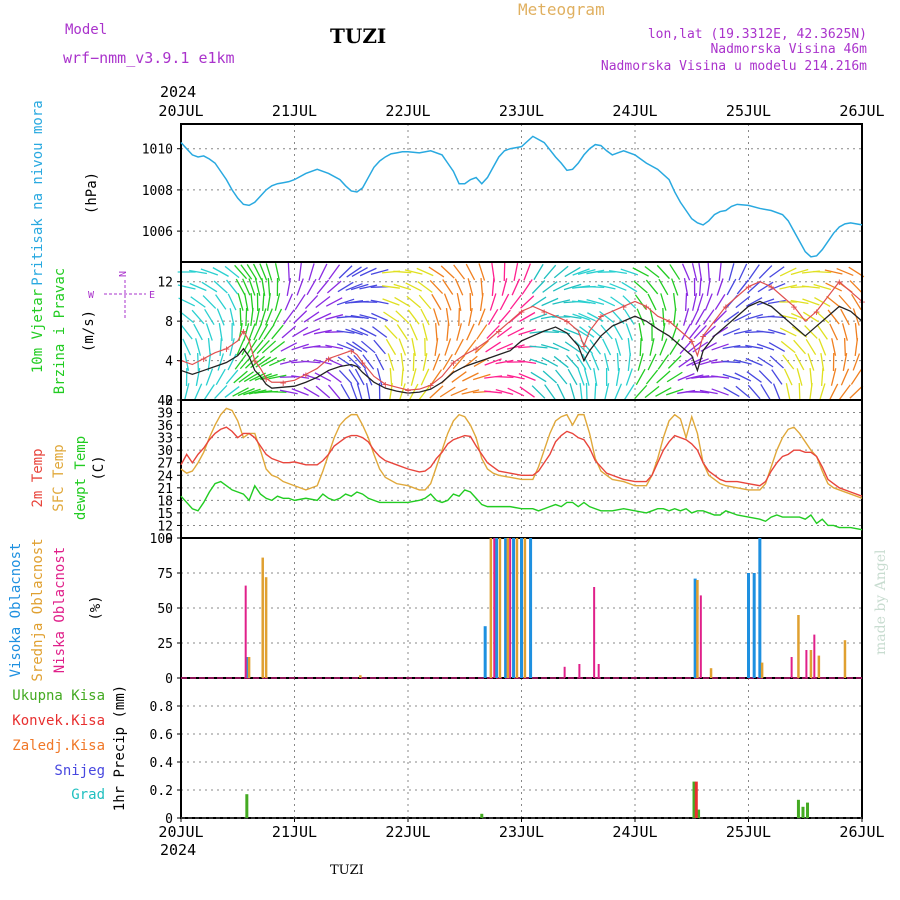 This screenshot has height=900, width=900. Describe the element at coordinates (521, 832) in the screenshot. I see `x-tick-label-bottom: 23JUL` at that location.